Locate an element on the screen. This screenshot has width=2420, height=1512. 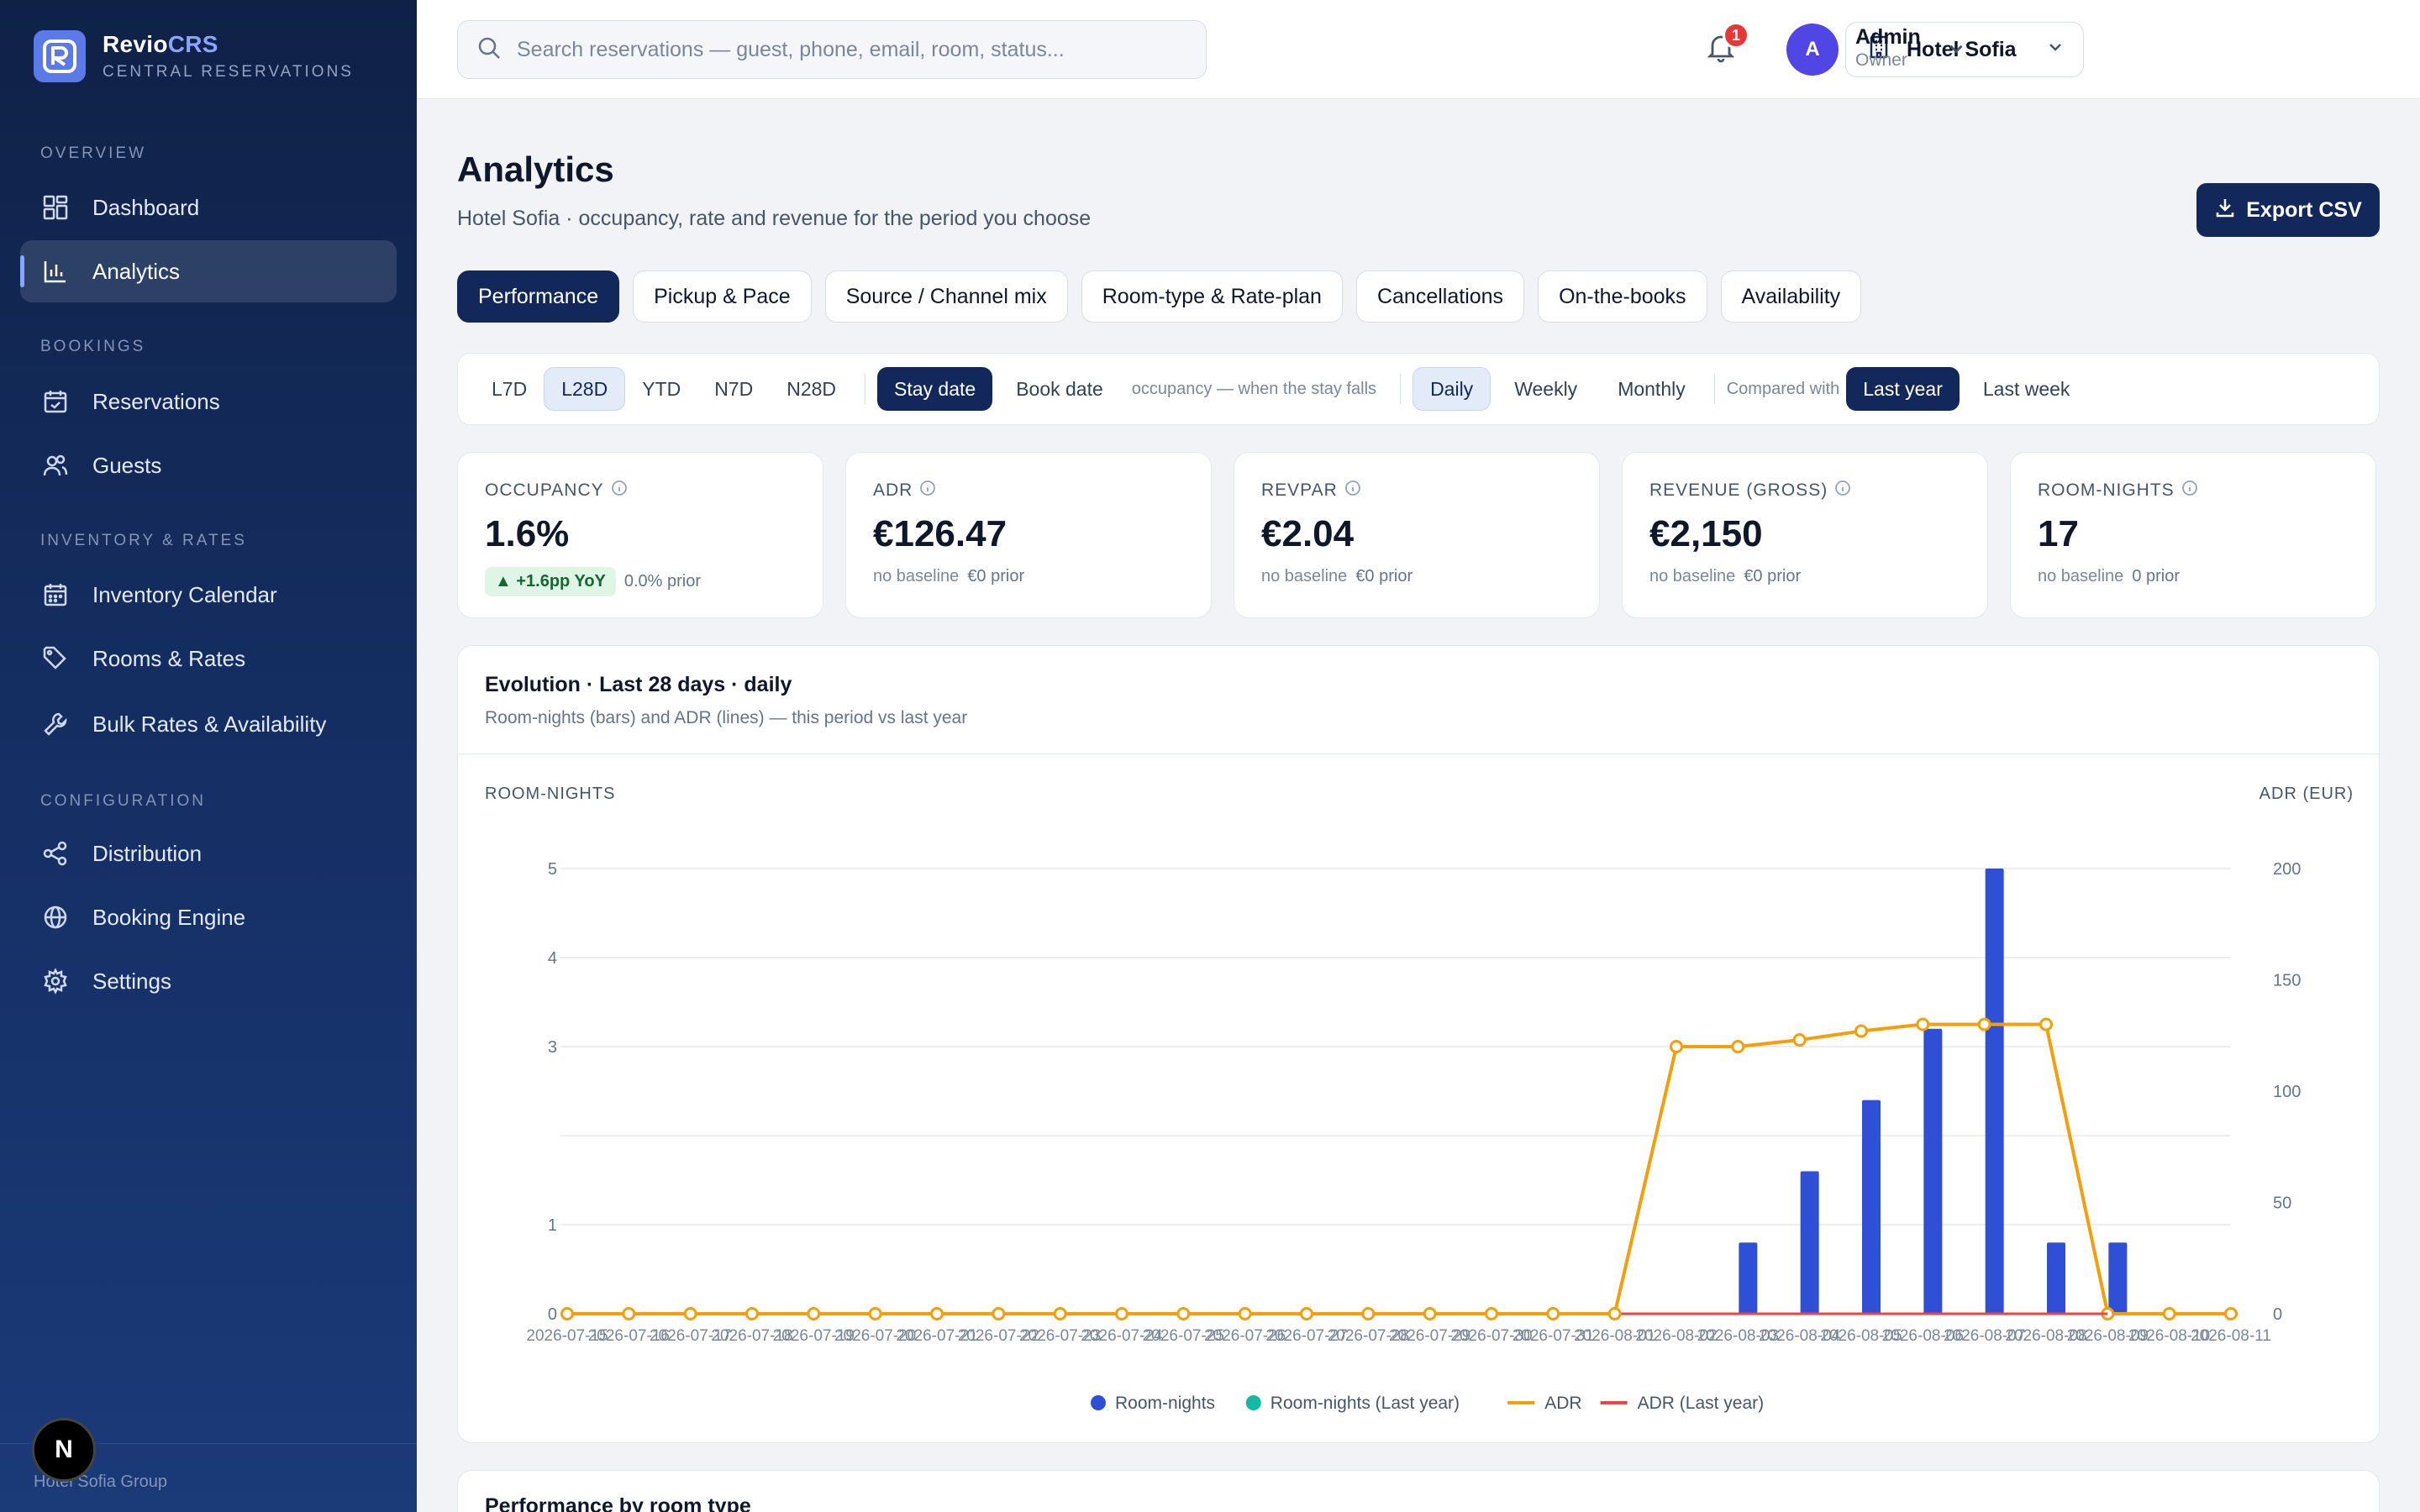
tab-source-channel-mix: Source / Channel mix is located at coordinates (946, 296).